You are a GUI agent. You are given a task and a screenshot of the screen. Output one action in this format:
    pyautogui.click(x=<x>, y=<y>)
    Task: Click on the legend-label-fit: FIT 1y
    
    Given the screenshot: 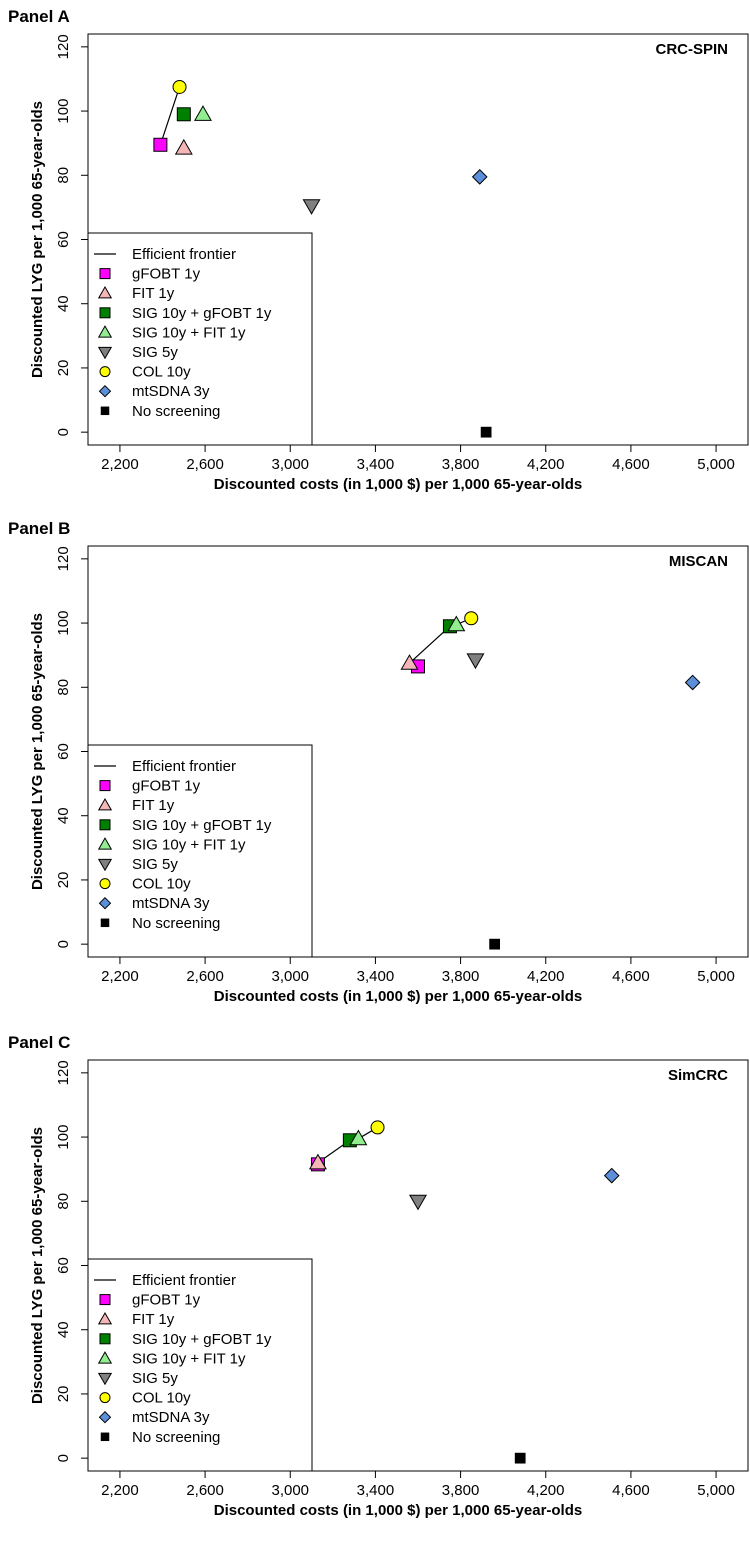 What is the action you would take?
    pyautogui.click(x=153, y=805)
    